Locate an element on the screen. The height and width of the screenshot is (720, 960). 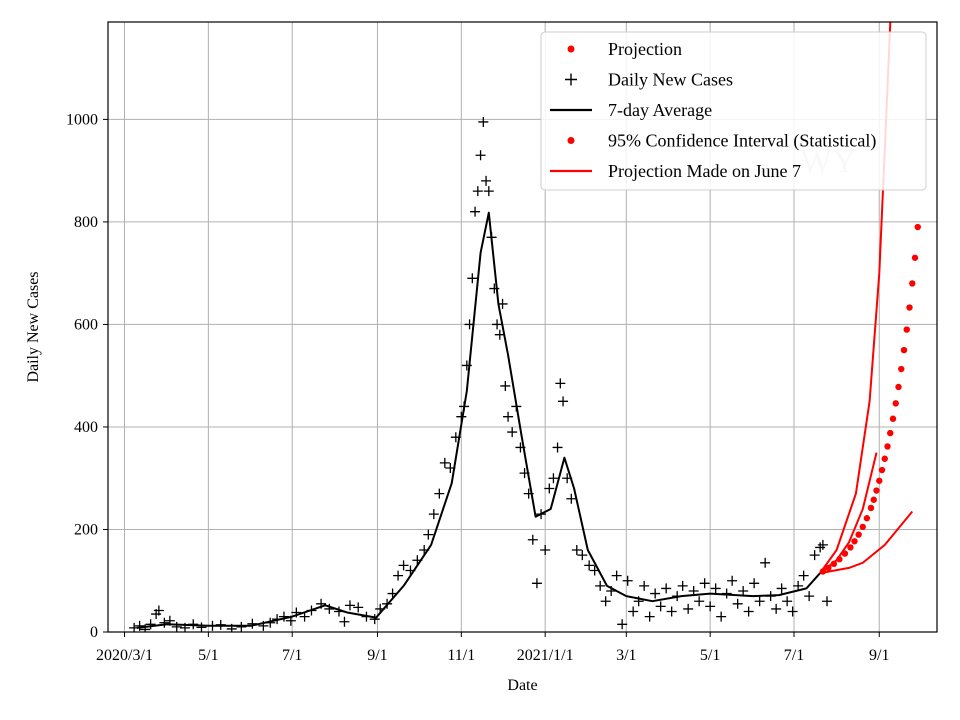
x-tick-label: 9/1 is located at coordinates (879, 655).